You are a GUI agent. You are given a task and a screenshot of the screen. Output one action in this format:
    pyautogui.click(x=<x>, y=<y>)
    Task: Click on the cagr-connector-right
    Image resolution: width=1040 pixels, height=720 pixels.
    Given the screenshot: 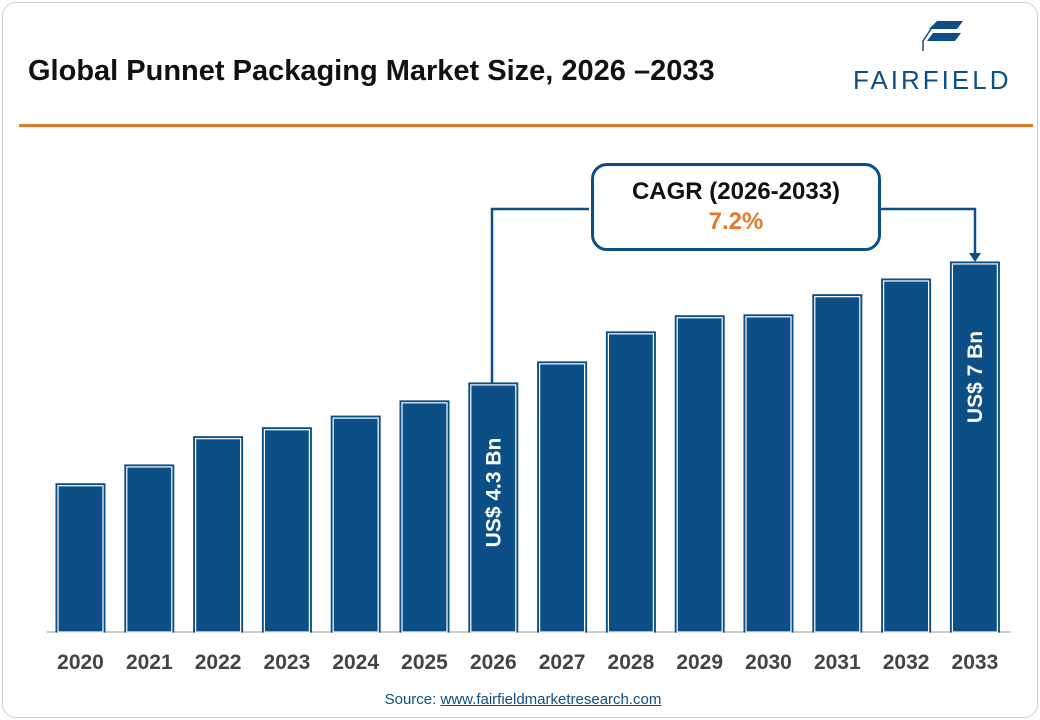 What is the action you would take?
    pyautogui.click(x=928, y=231)
    